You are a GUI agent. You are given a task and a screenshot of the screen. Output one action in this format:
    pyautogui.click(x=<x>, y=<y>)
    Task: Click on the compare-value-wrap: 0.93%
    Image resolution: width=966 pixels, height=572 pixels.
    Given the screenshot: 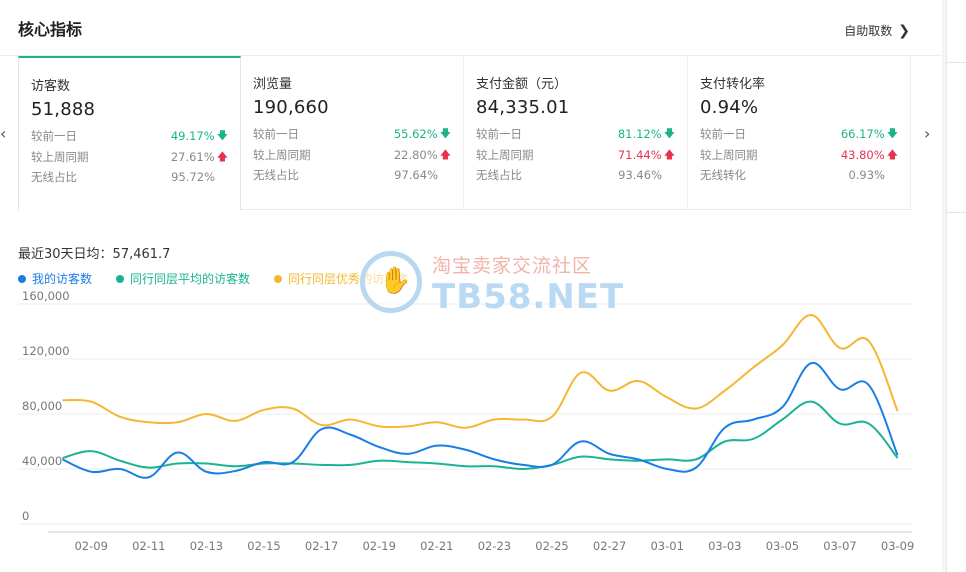 What is the action you would take?
    pyautogui.click(x=873, y=175)
    